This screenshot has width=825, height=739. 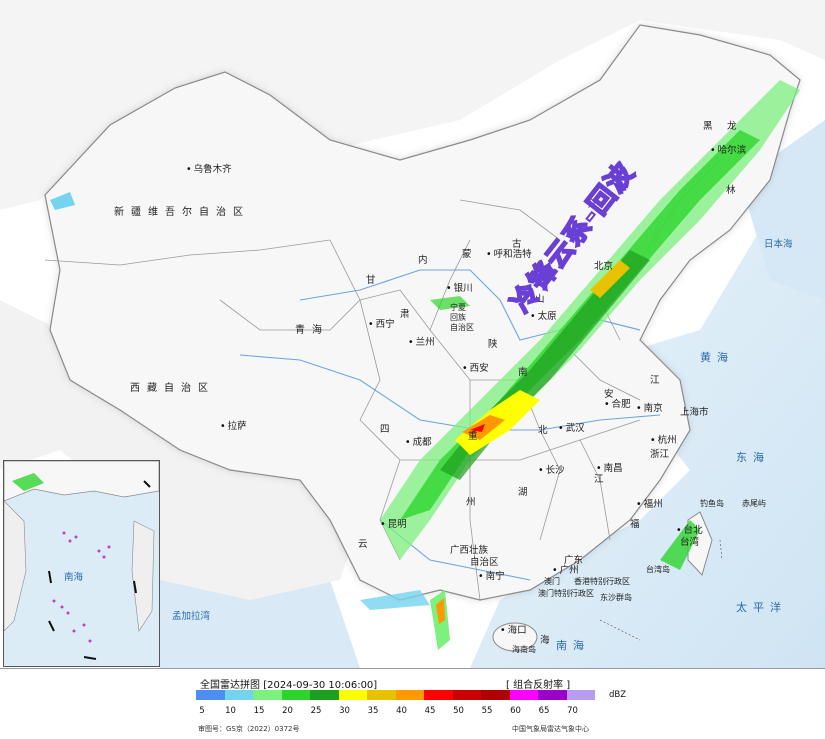 I want to click on label-neimenggu-2: 蒙, so click(x=467, y=254).